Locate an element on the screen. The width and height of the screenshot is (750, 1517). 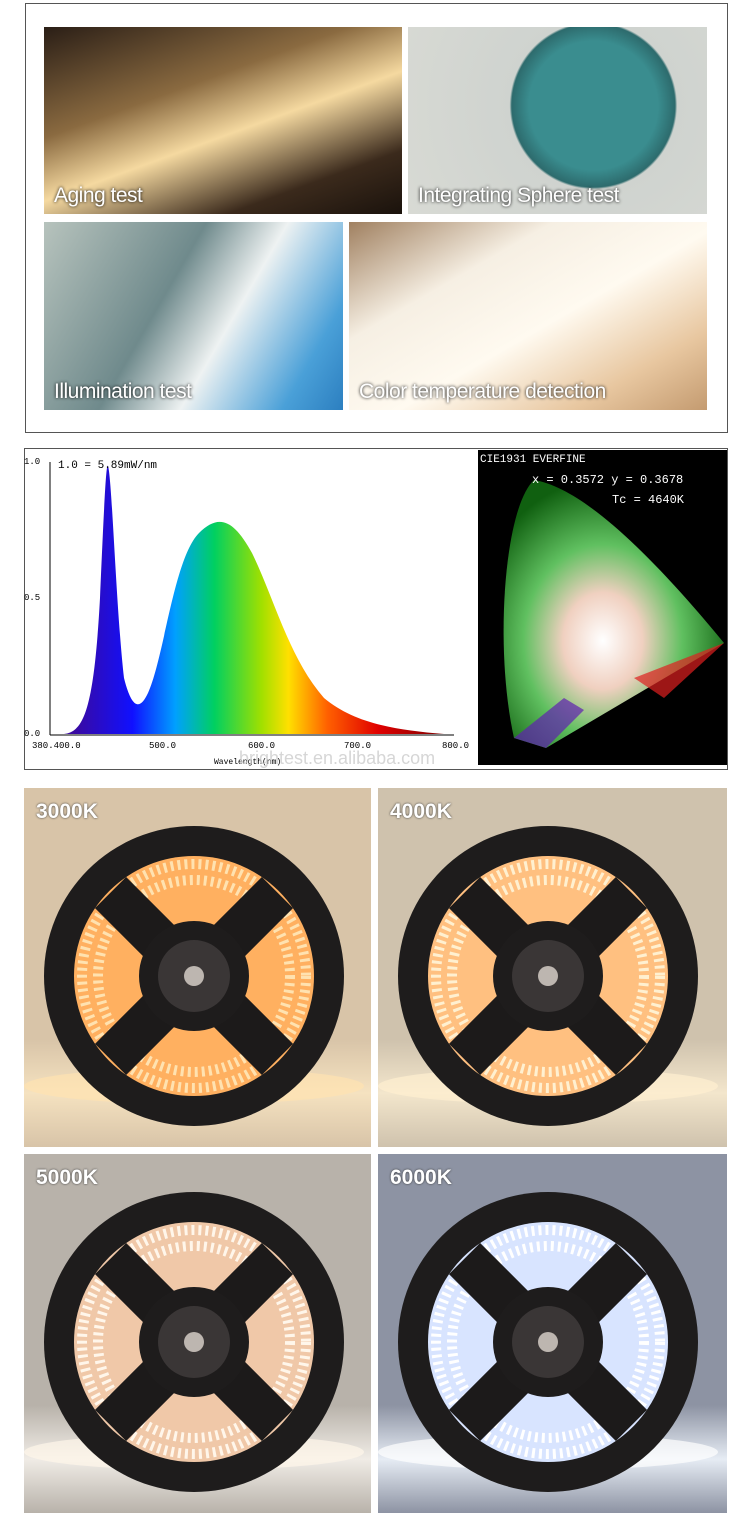
color-temp-label: 4000K is located at coordinates (421, 811).